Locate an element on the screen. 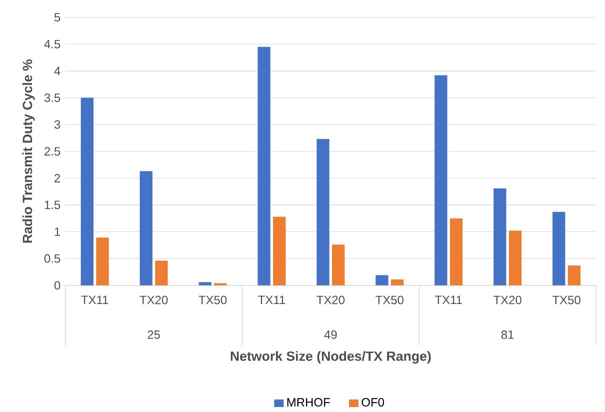 Image resolution: width=605 pixels, height=412 pixels. y-tick-label: 0 is located at coordinates (57, 285).